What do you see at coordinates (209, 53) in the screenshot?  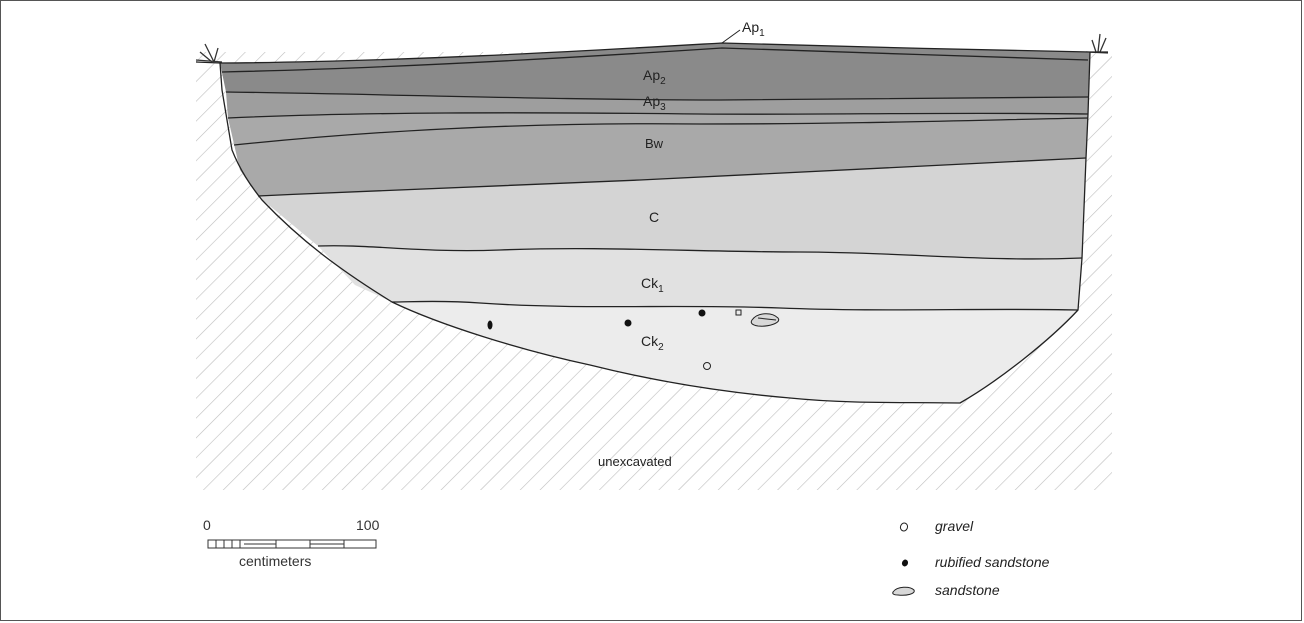 I see `left-vegetation-mark` at bounding box center [209, 53].